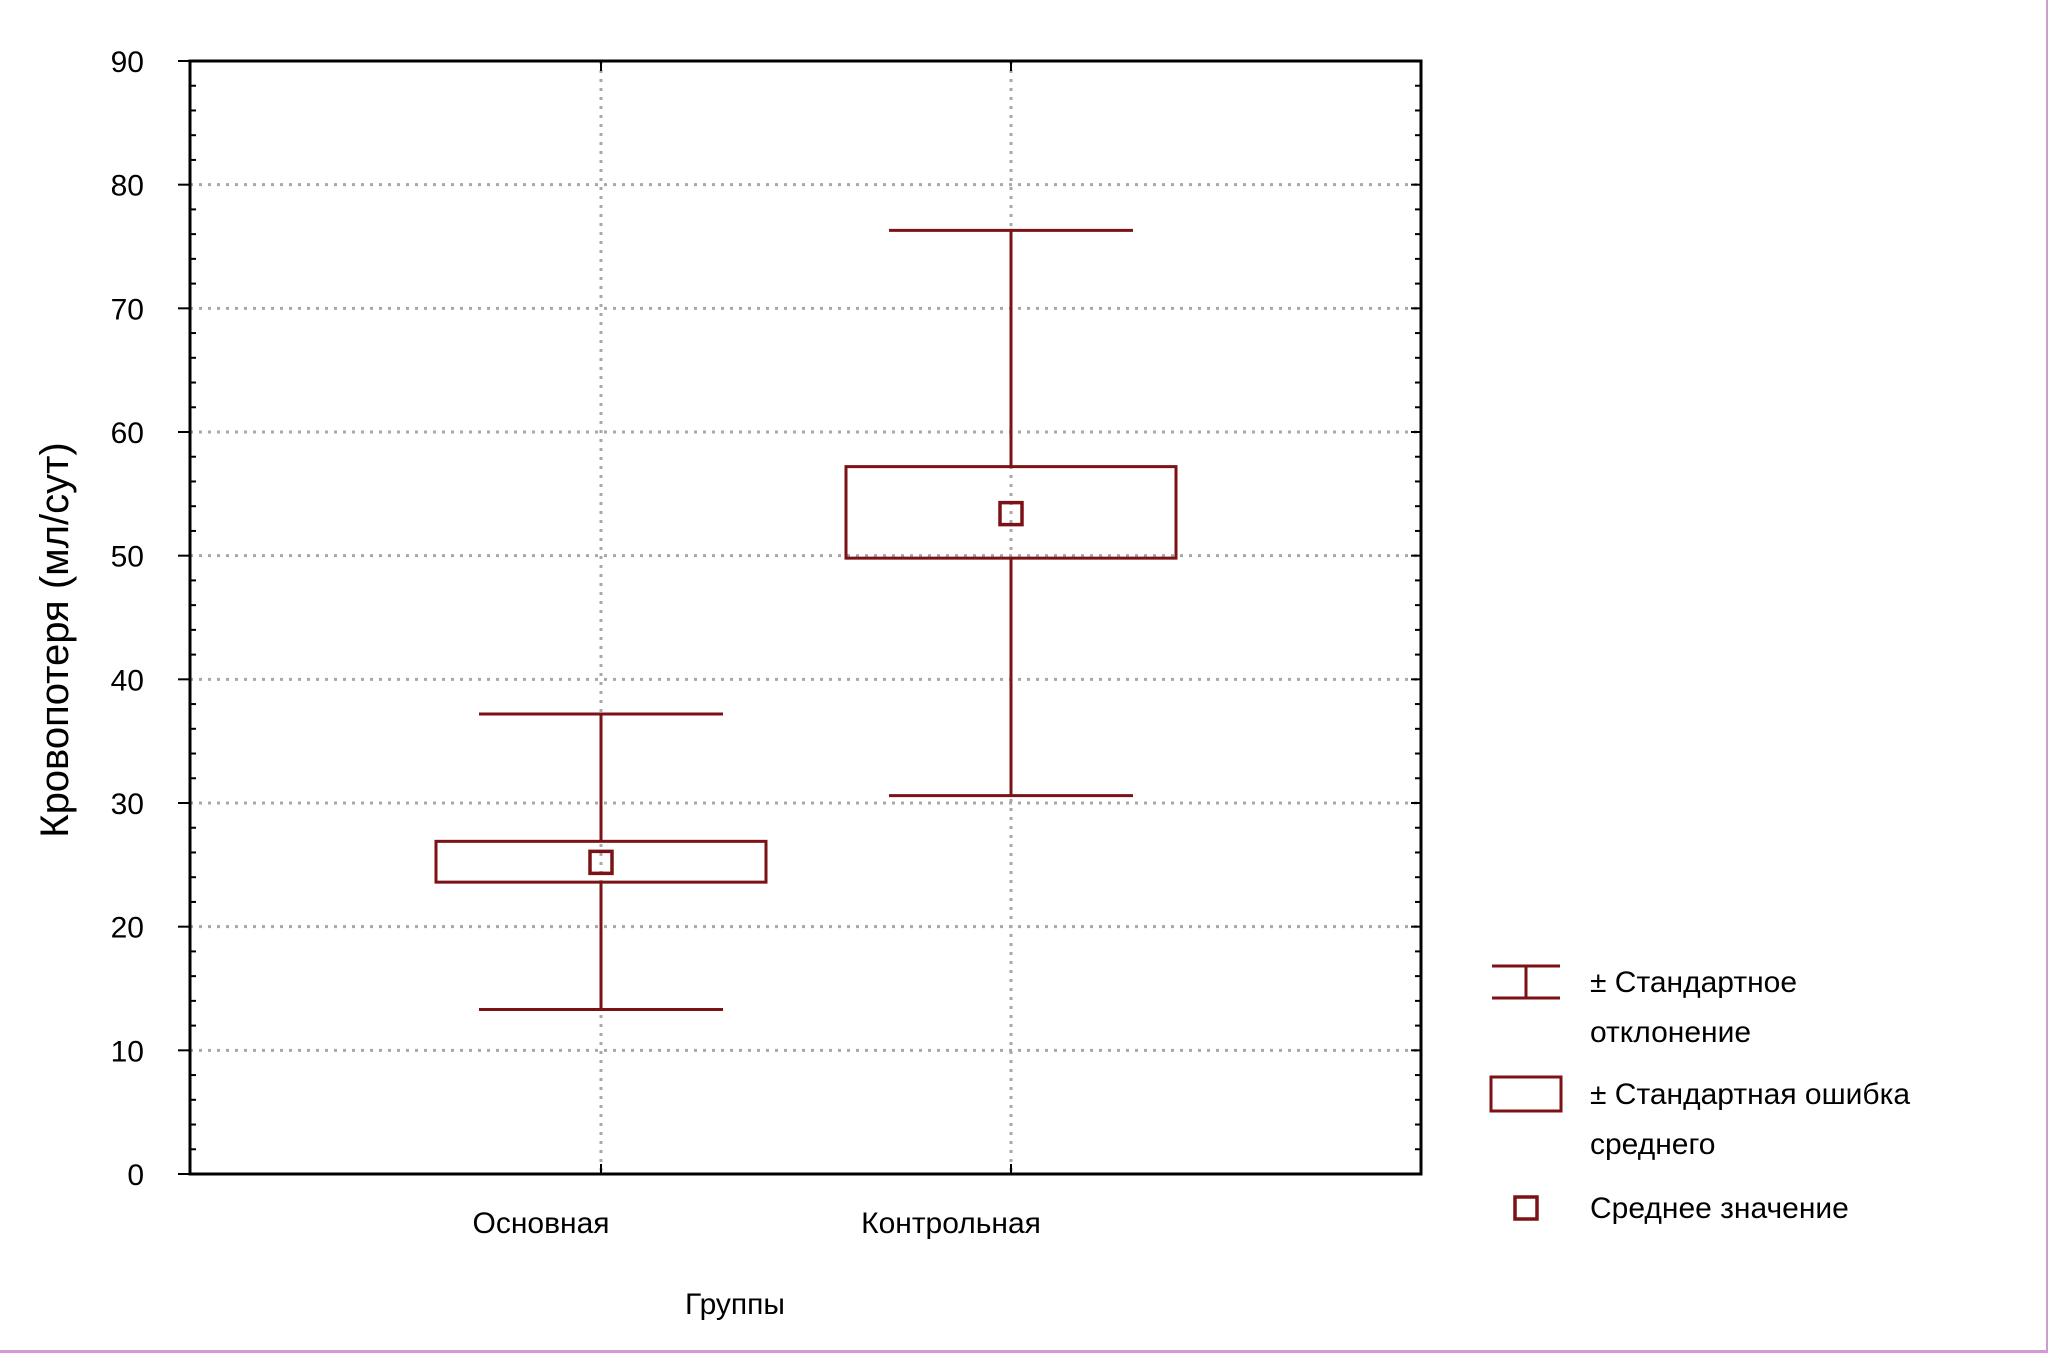  I want to click on x-axis-title: Группы, so click(735, 1304).